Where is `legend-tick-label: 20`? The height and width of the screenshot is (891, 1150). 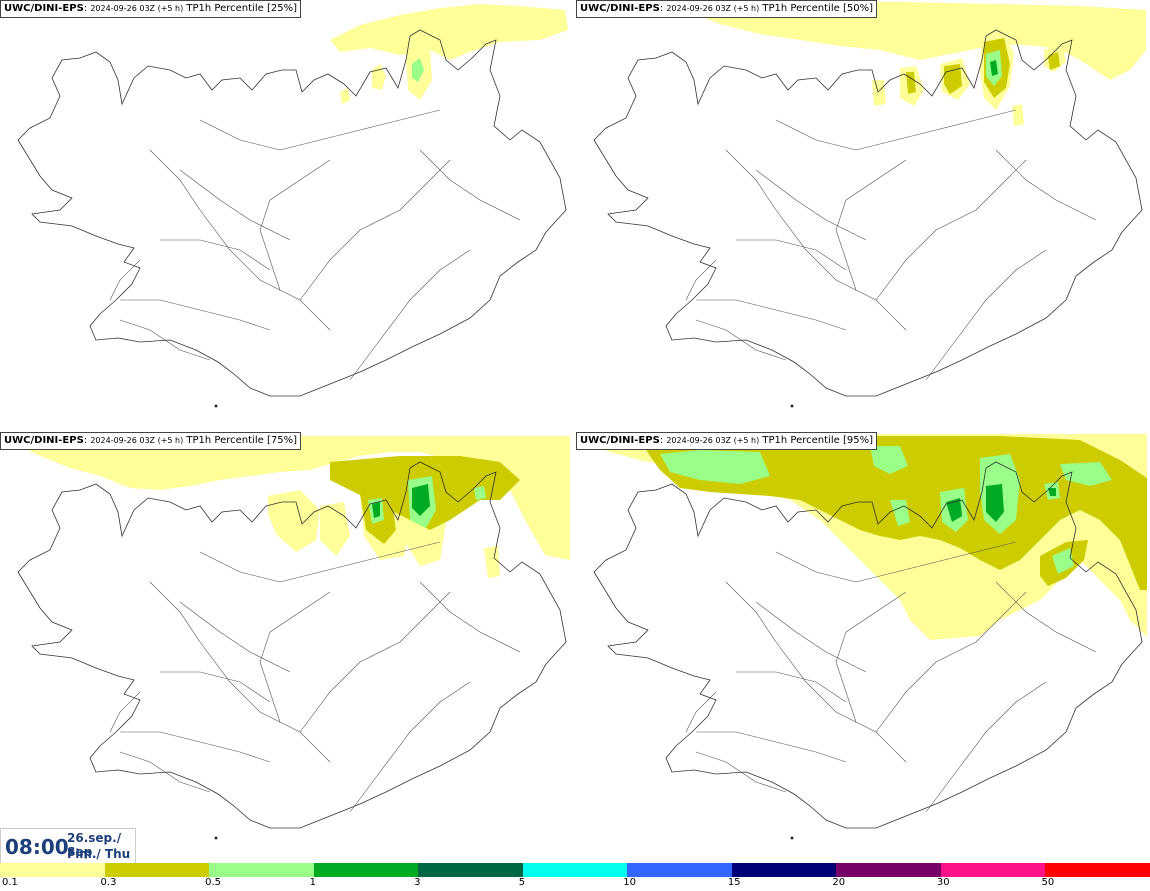
legend-tick-label: 20 is located at coordinates (839, 882).